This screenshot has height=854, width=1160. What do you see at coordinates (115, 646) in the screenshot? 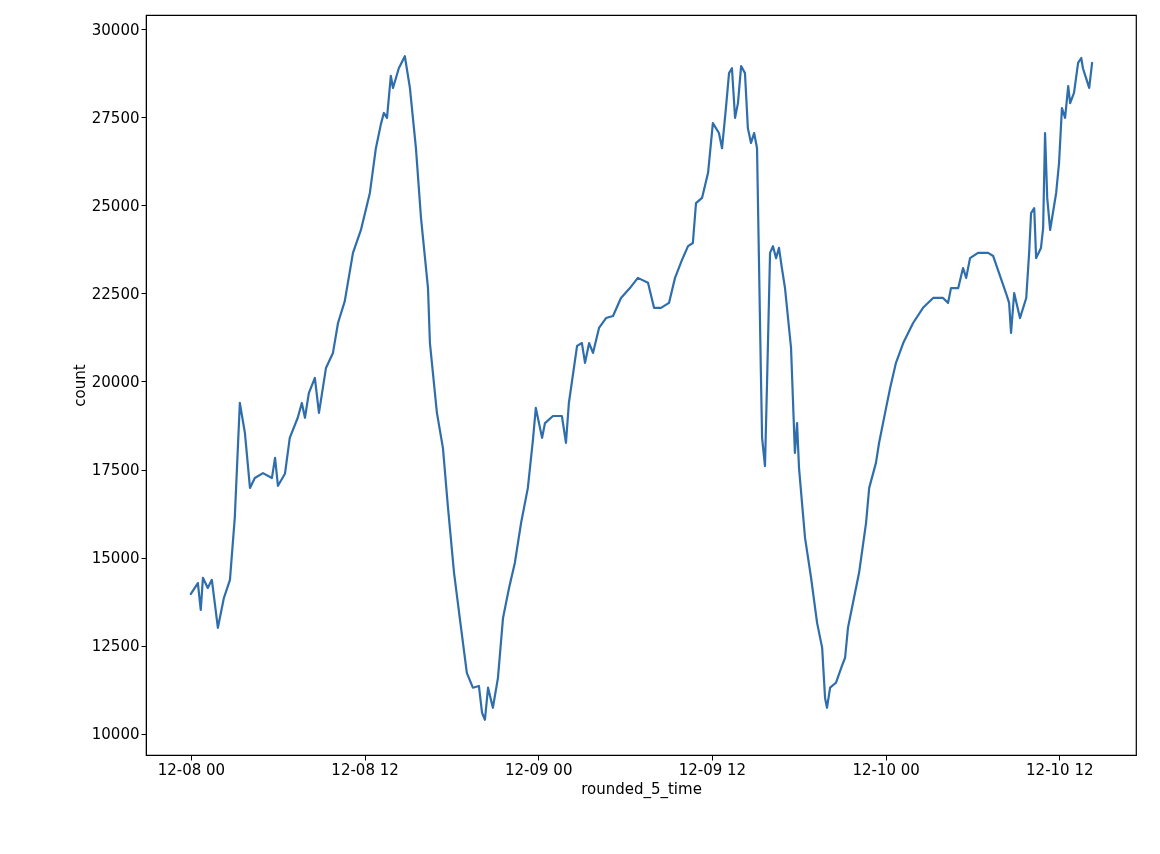
I see `y-tick-label: 12500` at bounding box center [115, 646].